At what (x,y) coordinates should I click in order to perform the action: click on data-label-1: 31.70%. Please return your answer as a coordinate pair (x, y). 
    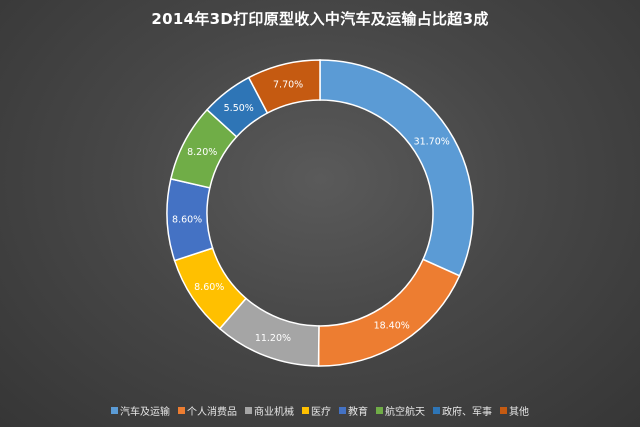
    Looking at the image, I should click on (432, 141).